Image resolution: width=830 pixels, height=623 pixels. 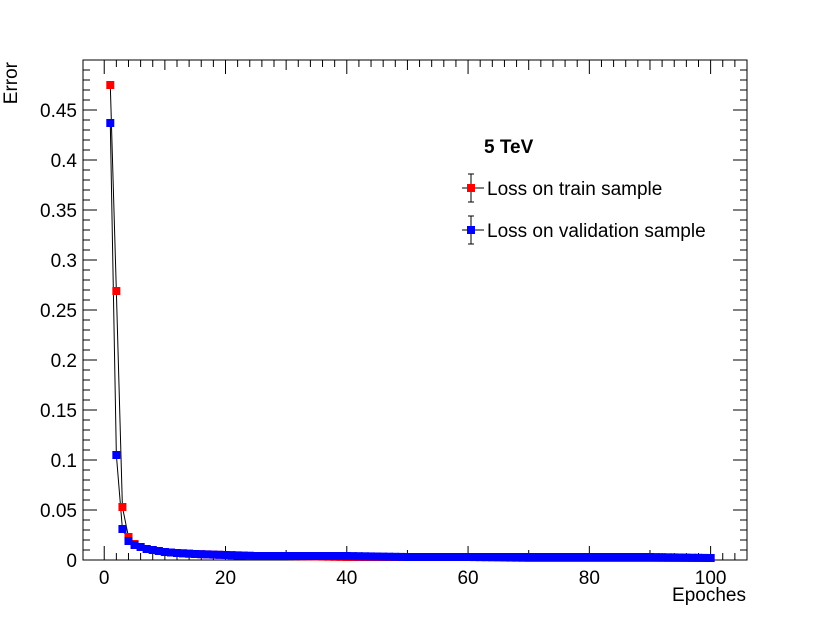 What do you see at coordinates (346, 578) in the screenshot?
I see `x-tick-label: 40` at bounding box center [346, 578].